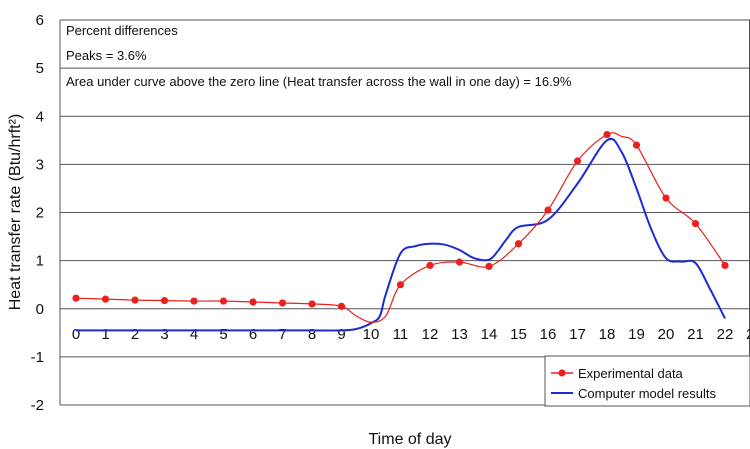 The width and height of the screenshot is (750, 449). Describe the element at coordinates (666, 334) in the screenshot. I see `x-category-label: 20` at that location.